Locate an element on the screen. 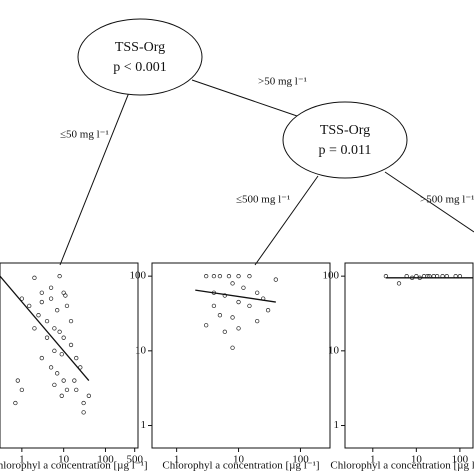 This screenshot has height=474, width=474. edge-label: ≤500 mg l⁻¹ is located at coordinates (263, 200).